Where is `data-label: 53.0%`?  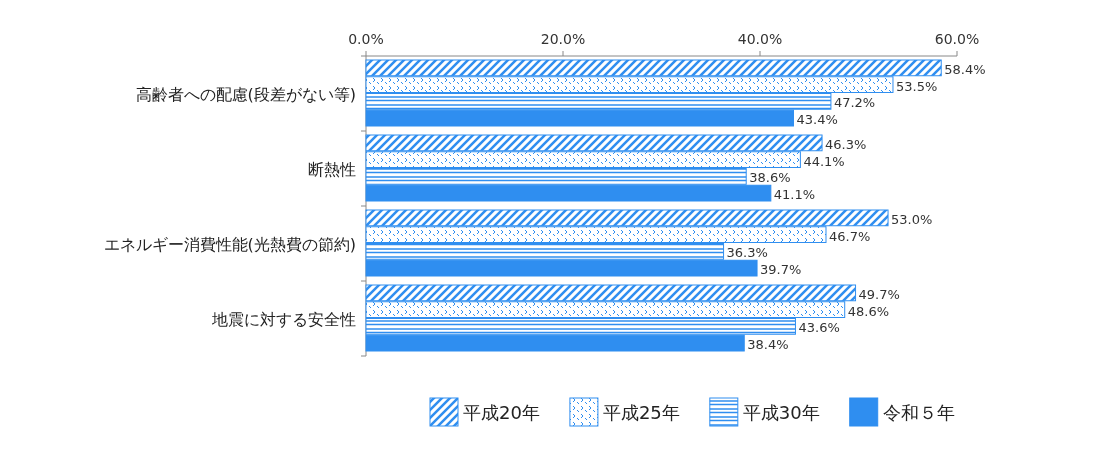 data-label: 53.0% is located at coordinates (912, 219).